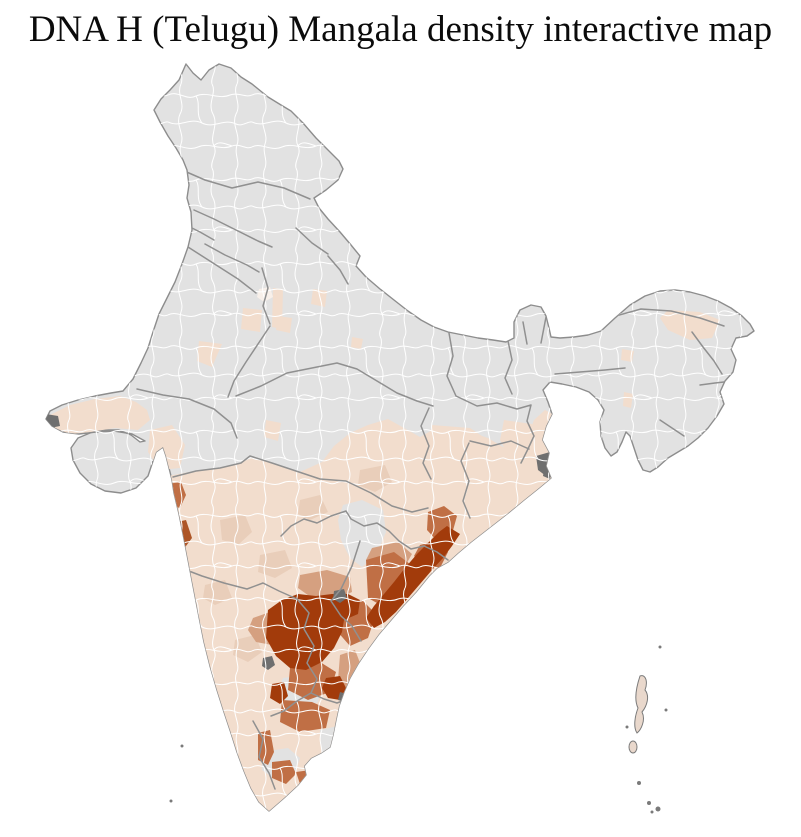 This screenshot has width=801, height=837. I want to click on island, so click(633, 747).